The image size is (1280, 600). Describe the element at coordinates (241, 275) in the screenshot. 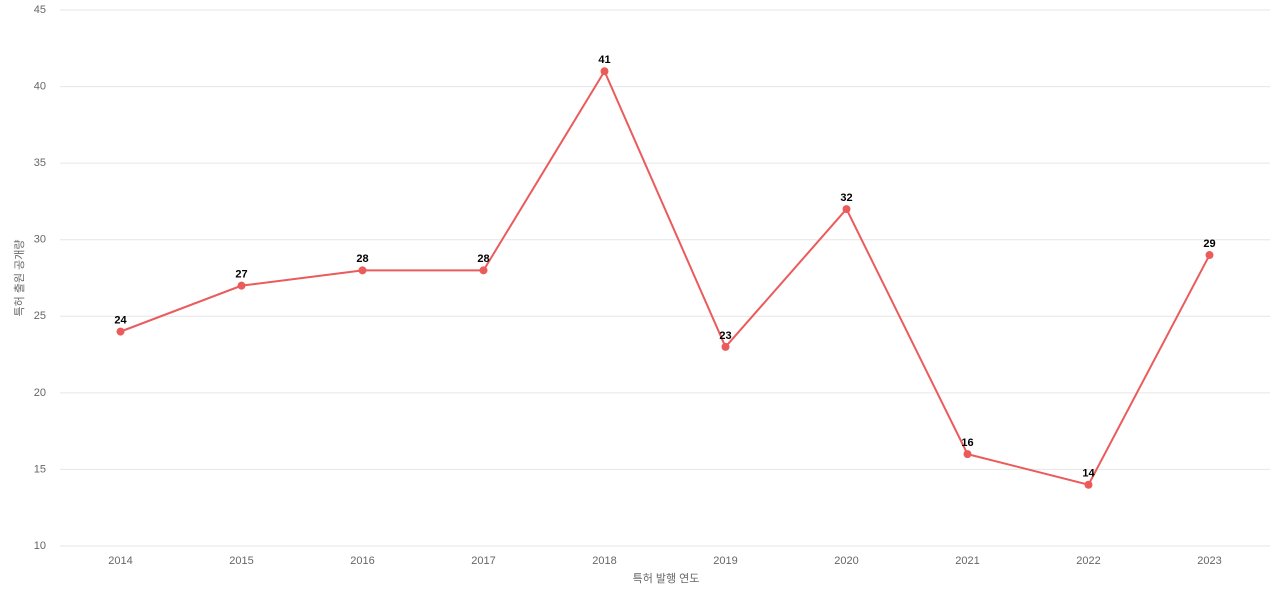

I see `data-label: 27` at that location.